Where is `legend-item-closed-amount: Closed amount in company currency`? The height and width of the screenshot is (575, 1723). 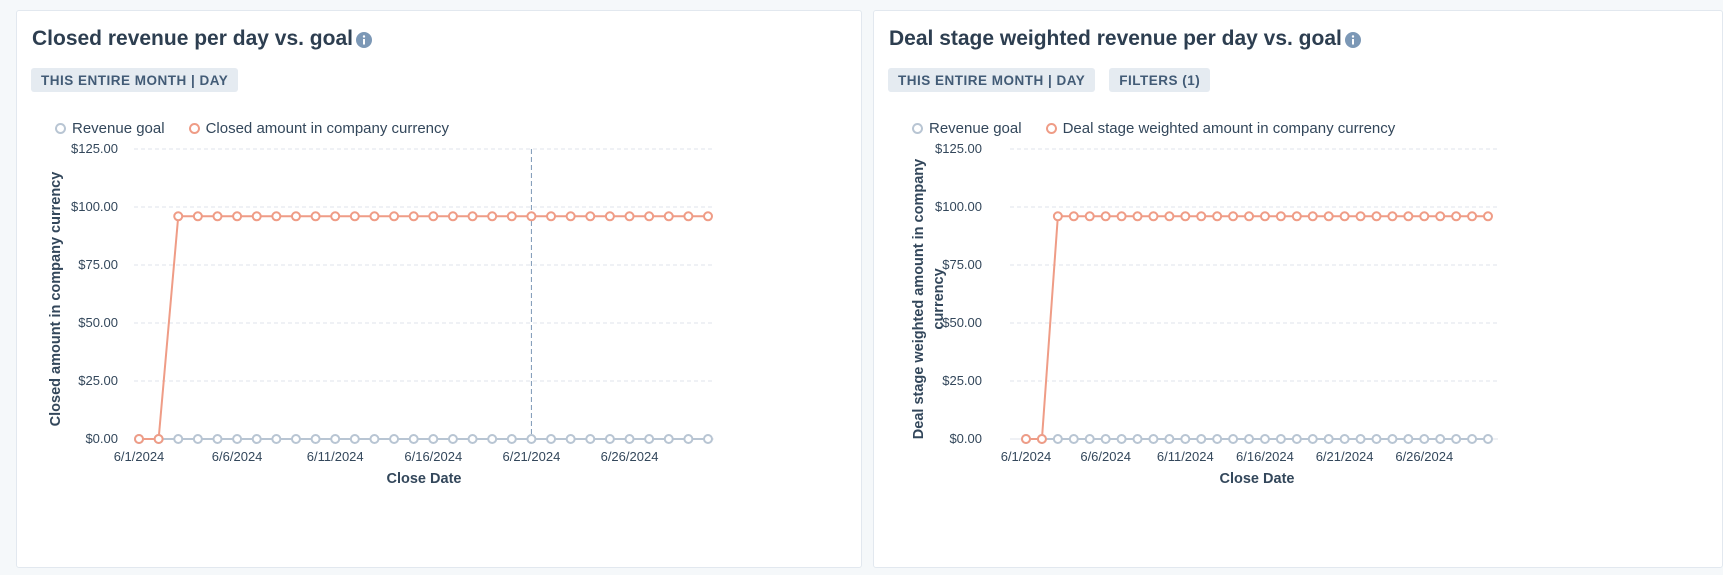
legend-item-closed-amount: Closed amount in company currency is located at coordinates (318, 128).